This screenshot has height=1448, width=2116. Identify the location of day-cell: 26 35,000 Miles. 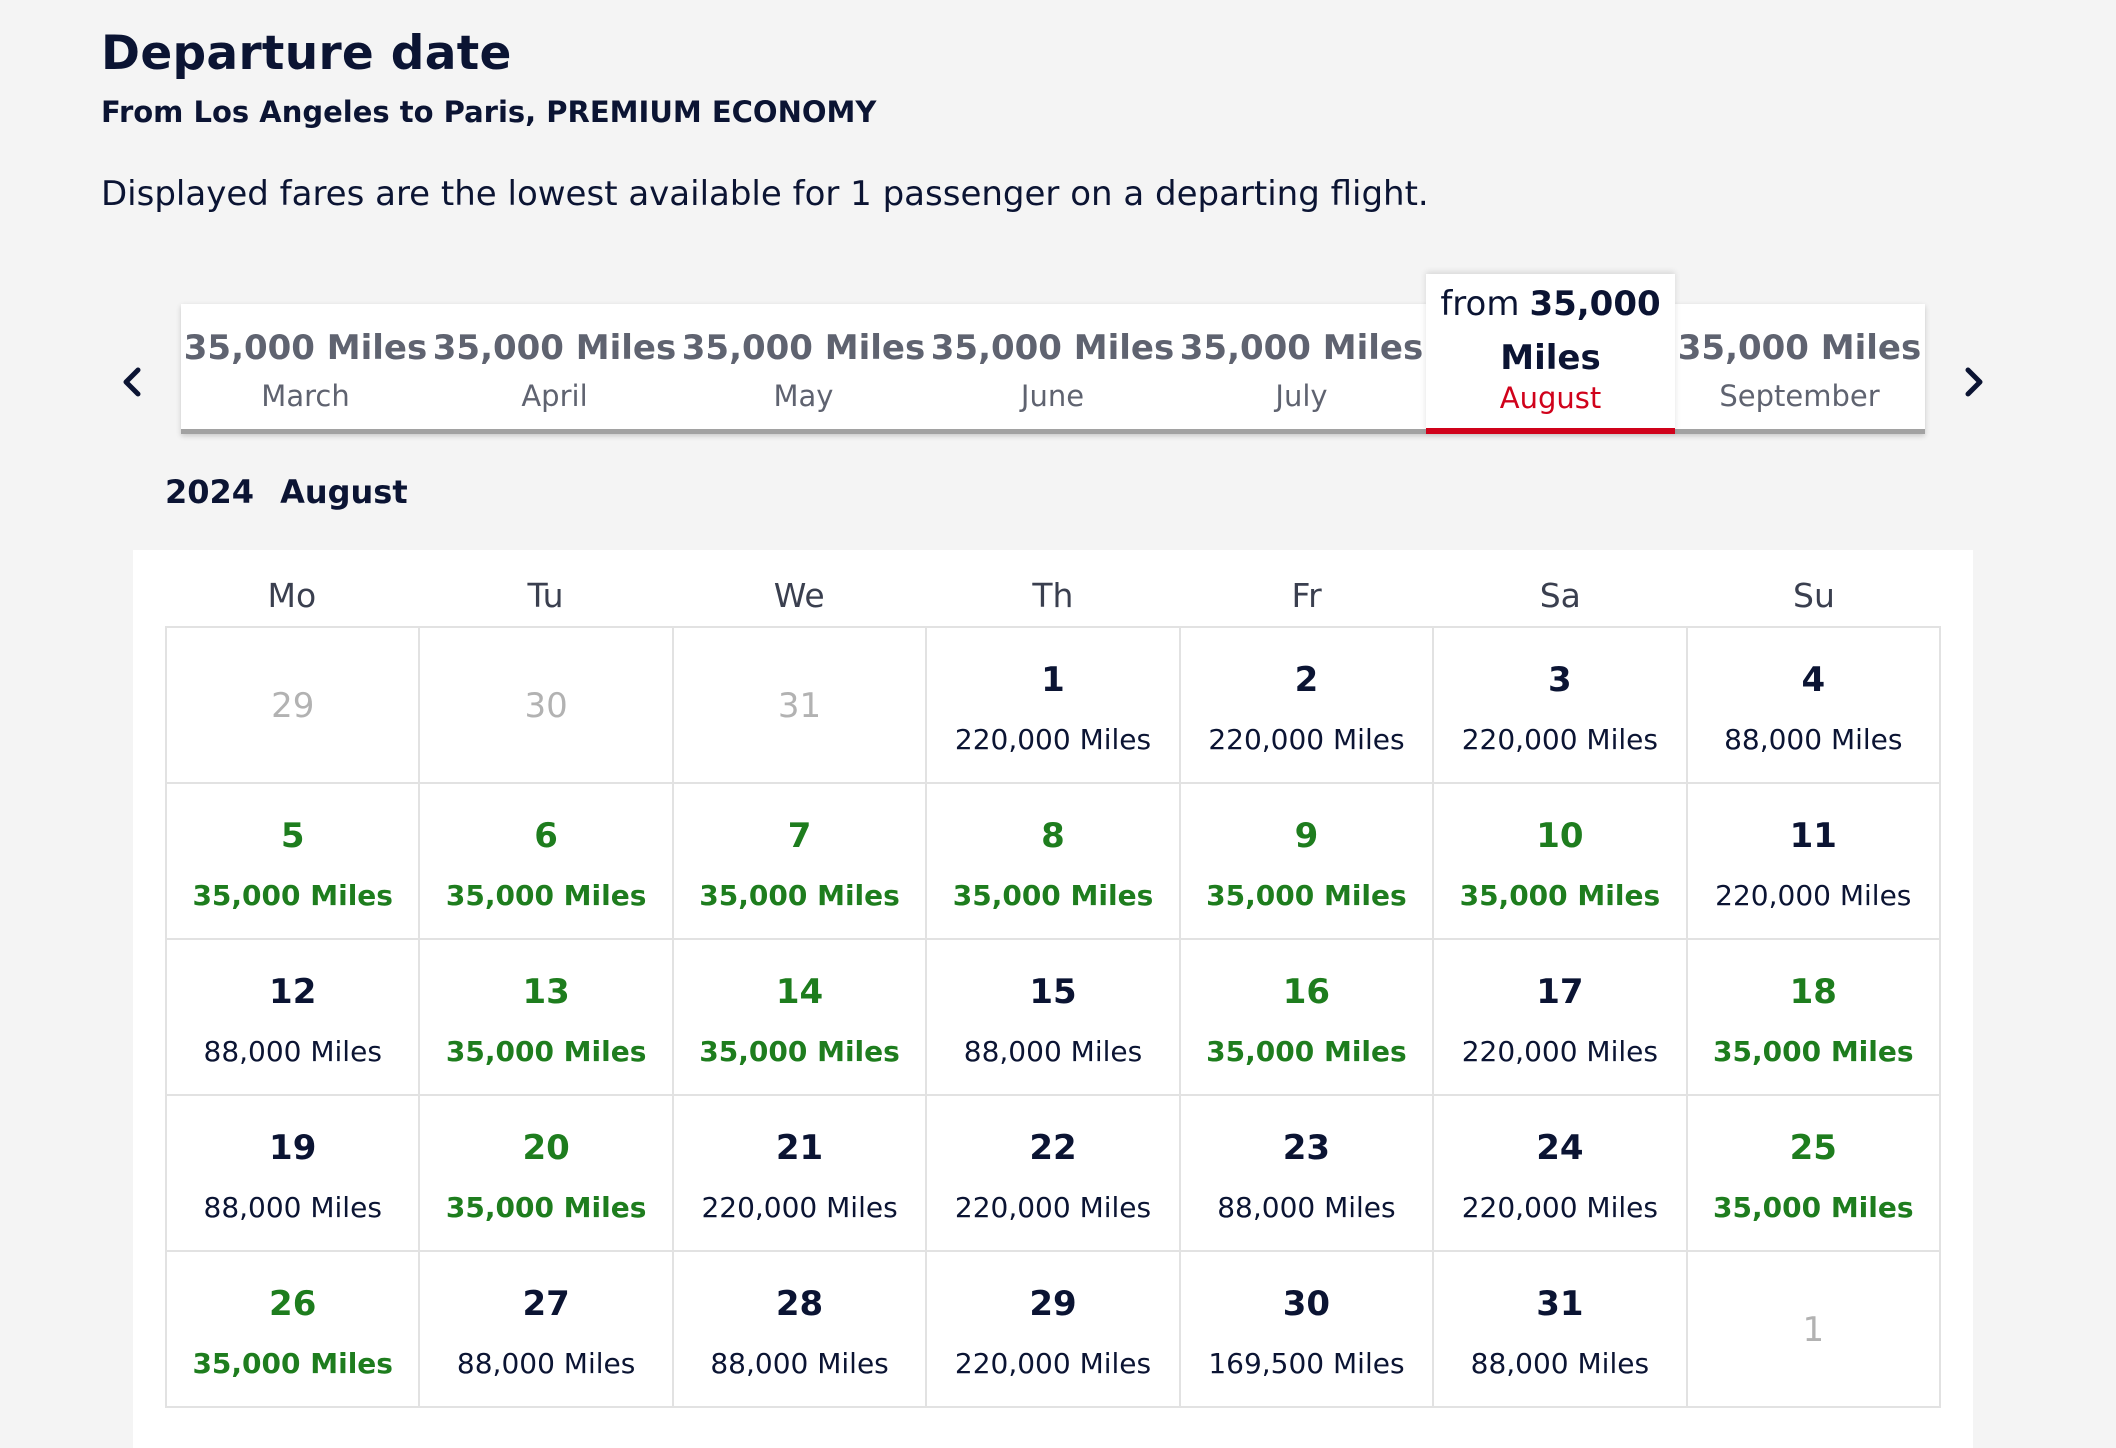
(294, 1330).